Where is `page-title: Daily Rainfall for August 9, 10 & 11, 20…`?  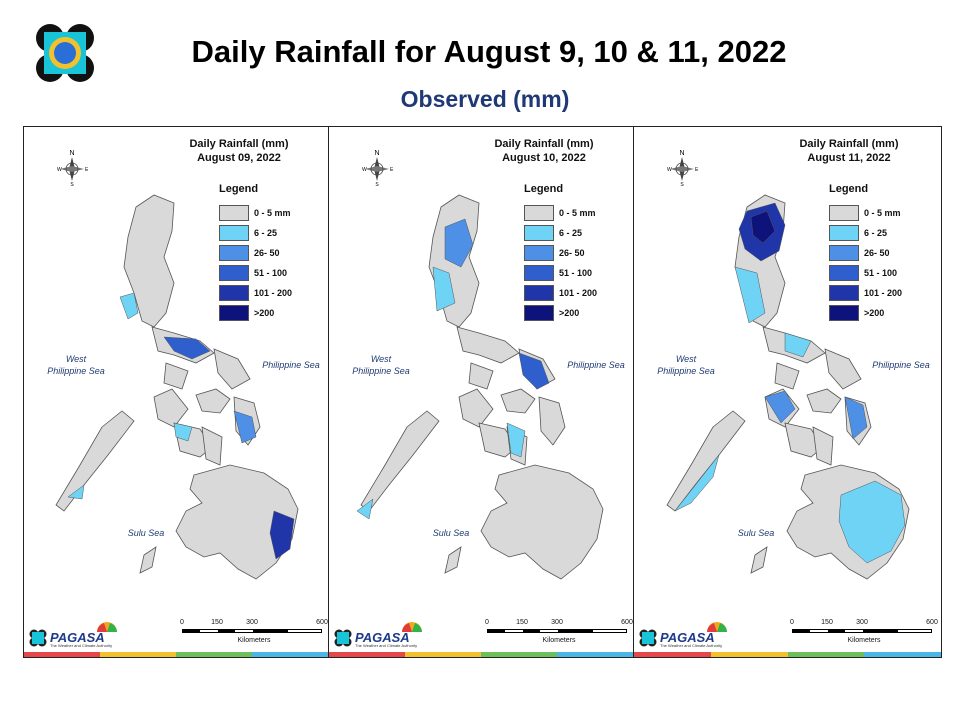
page-title: Daily Rainfall for August 9, 10 & 11, 20… is located at coordinates (489, 51).